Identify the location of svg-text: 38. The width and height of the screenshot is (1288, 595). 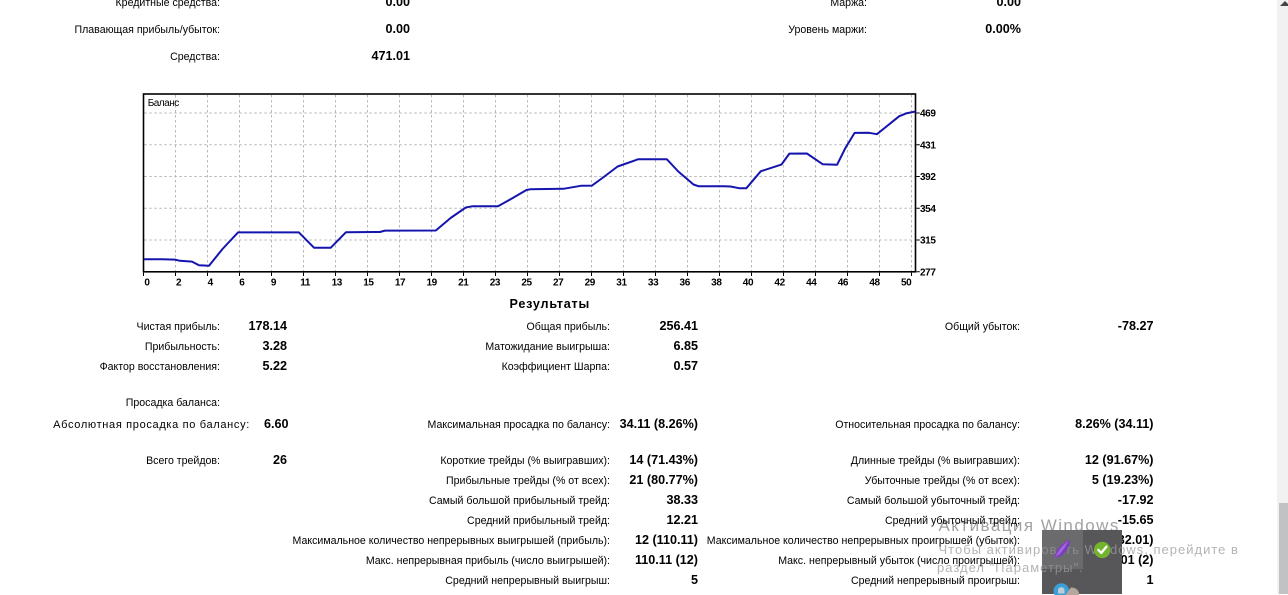
(716, 282).